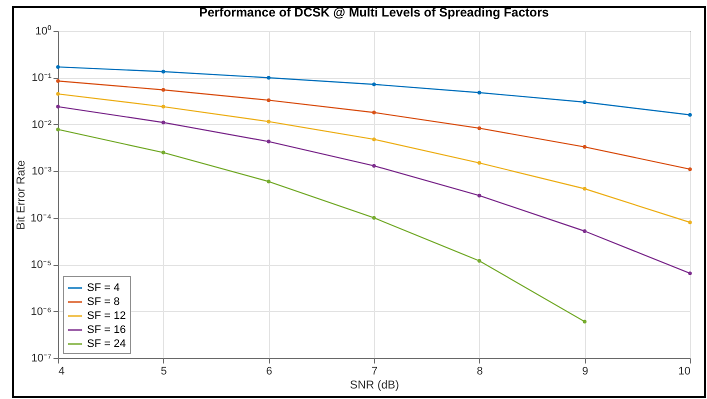 The width and height of the screenshot is (707, 399). I want to click on x-tick-label: 8, so click(479, 372).